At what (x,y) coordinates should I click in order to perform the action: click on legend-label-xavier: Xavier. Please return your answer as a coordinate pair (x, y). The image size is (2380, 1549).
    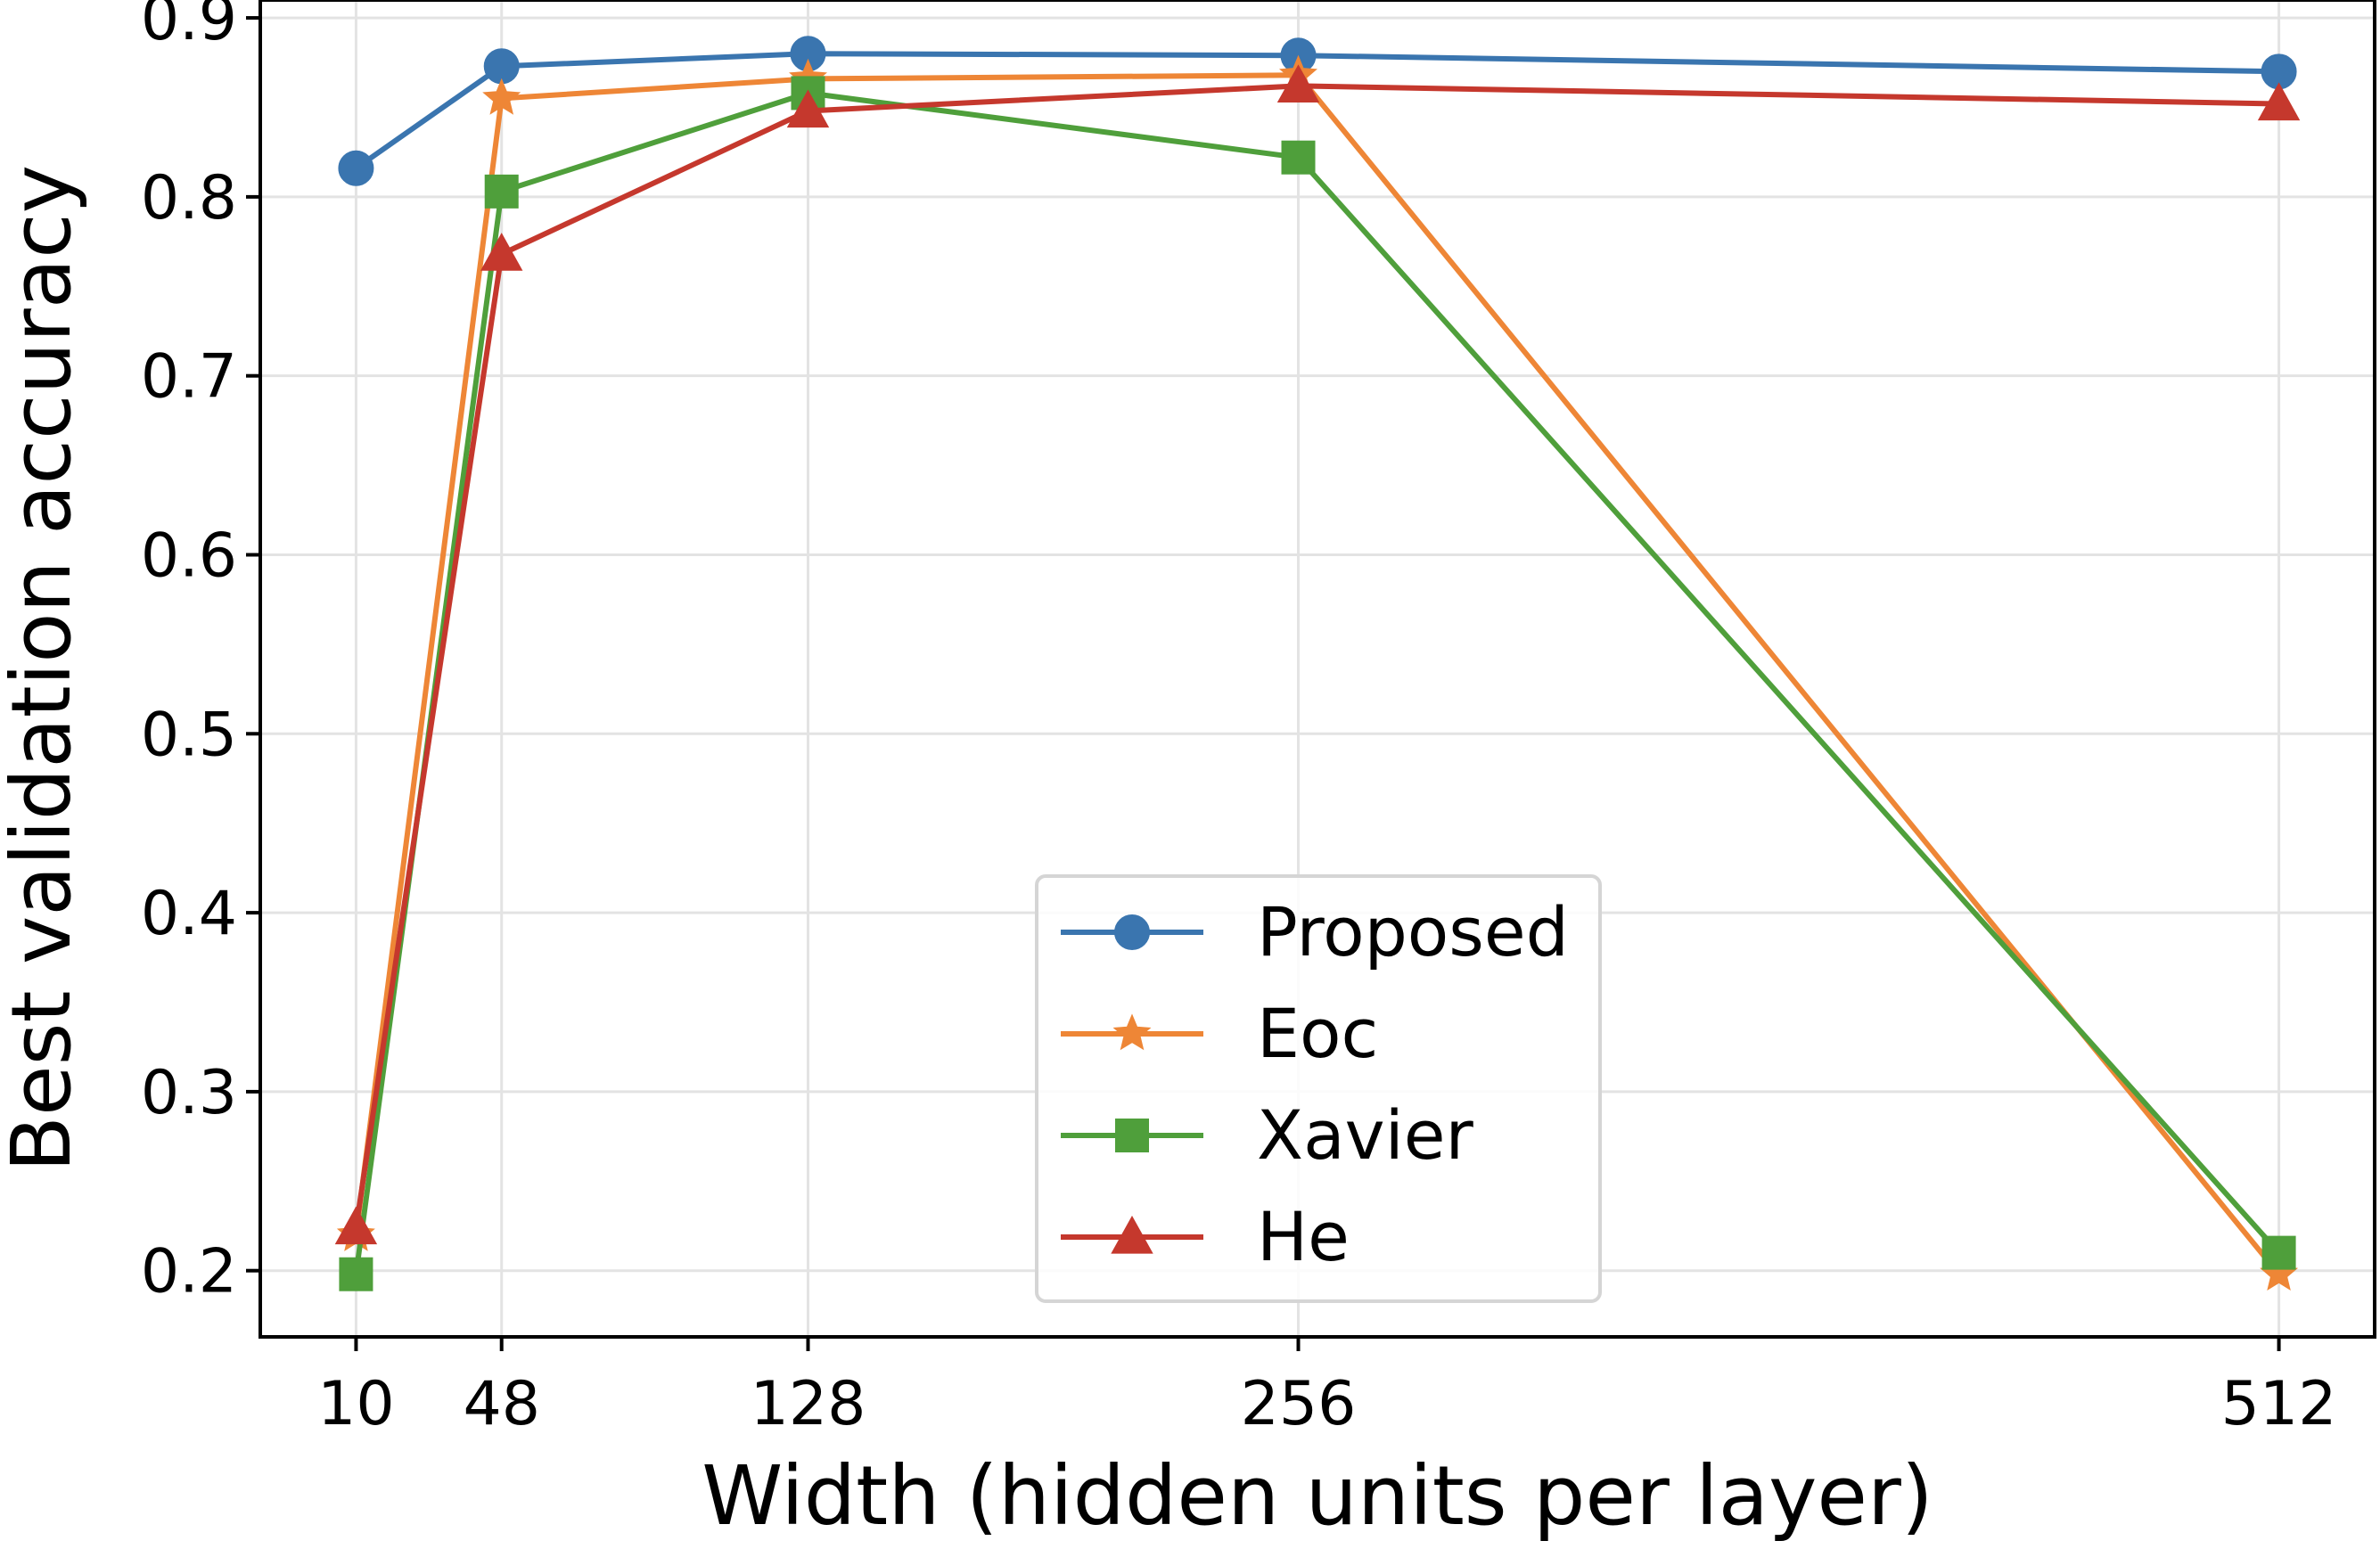
    Looking at the image, I should click on (1365, 1135).